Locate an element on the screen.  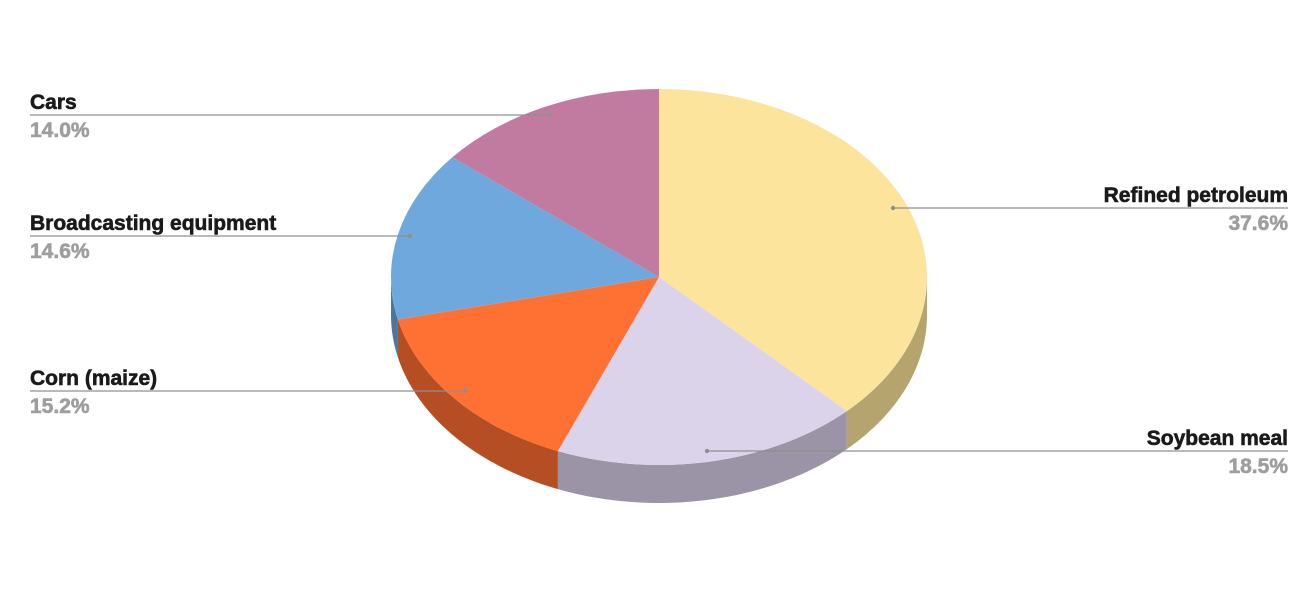
slice-percent: 37.6% is located at coordinates (1258, 223).